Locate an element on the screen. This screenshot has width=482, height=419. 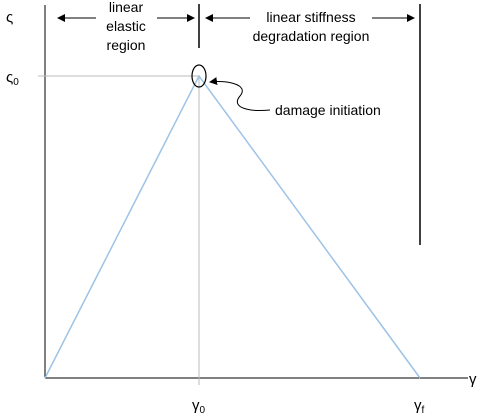
tick-label: γ0 is located at coordinates (199, 406).